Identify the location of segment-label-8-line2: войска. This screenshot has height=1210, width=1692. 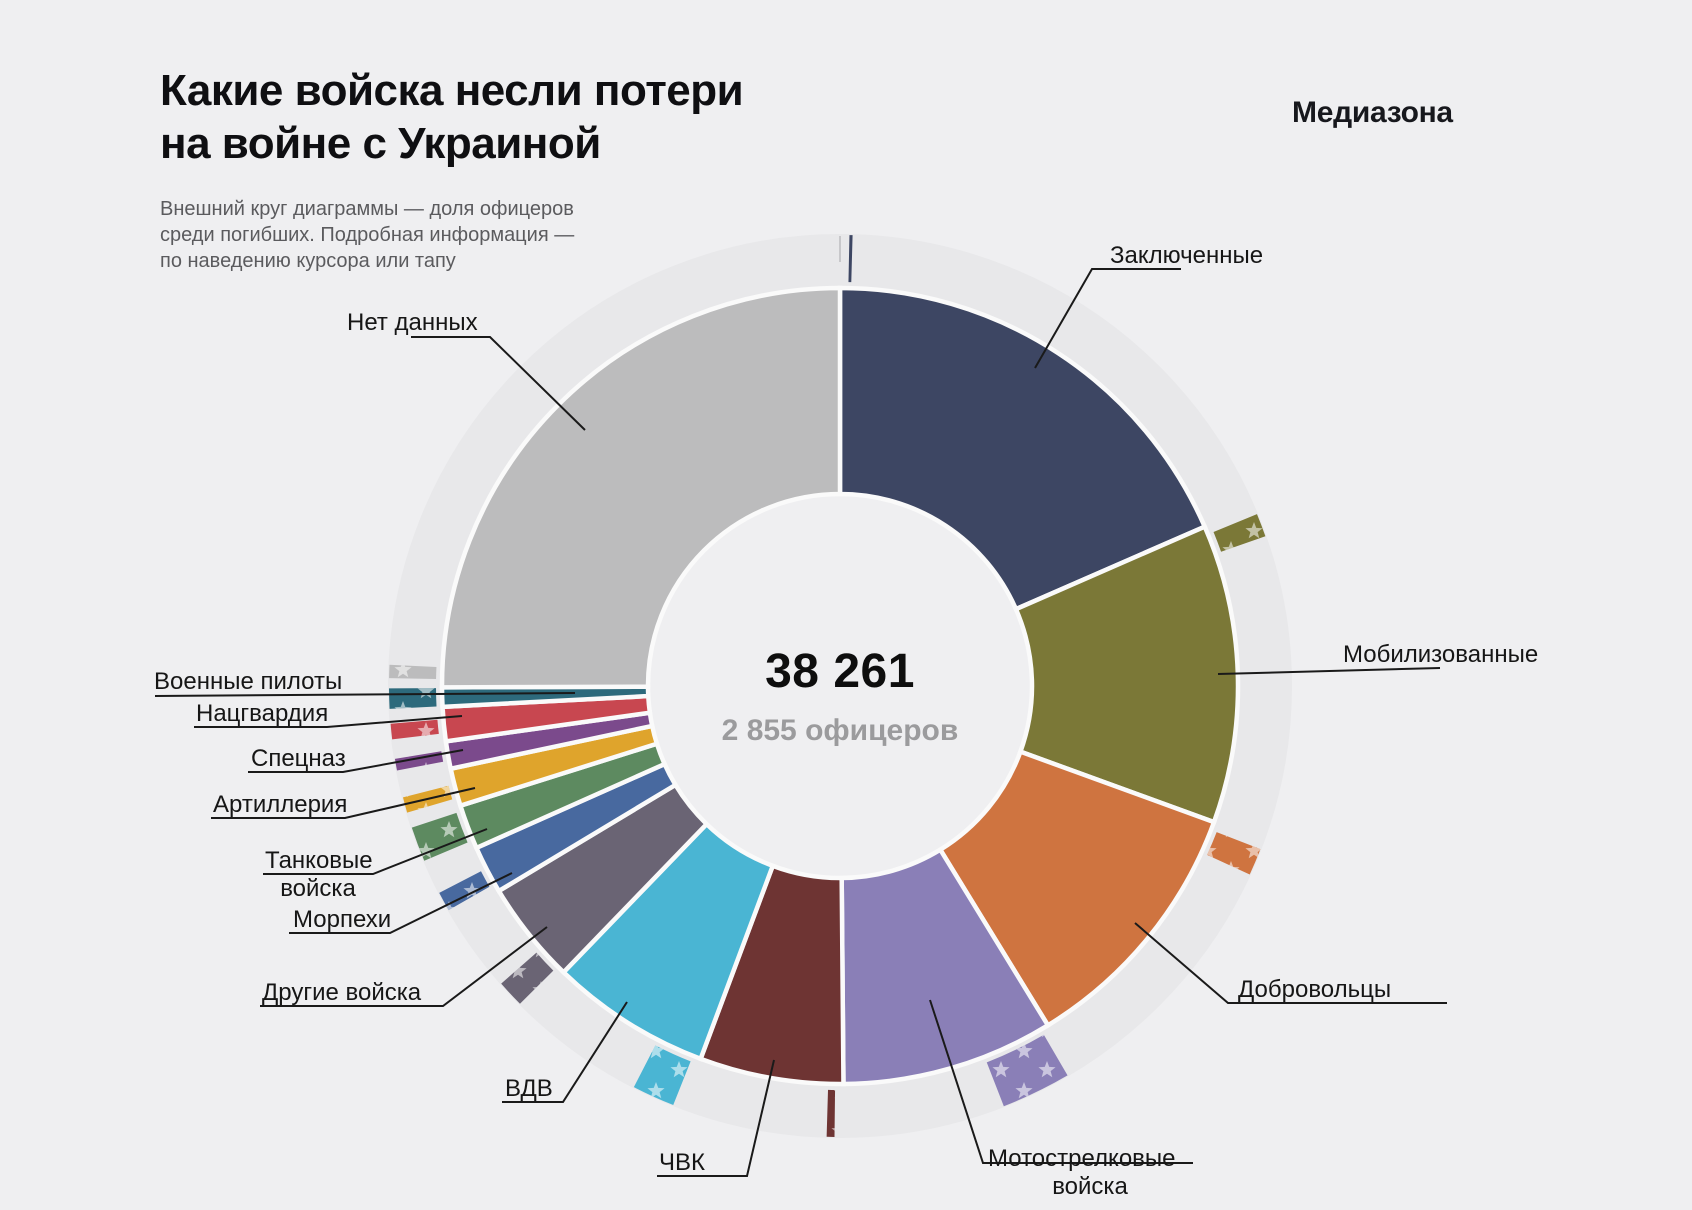
(318, 888).